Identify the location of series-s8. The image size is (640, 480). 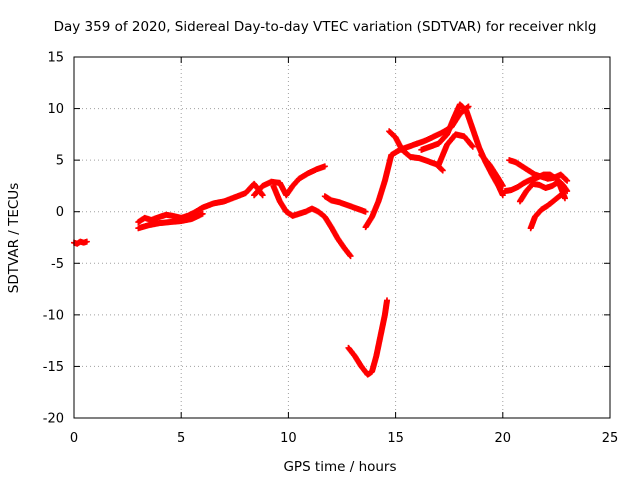
(416, 151).